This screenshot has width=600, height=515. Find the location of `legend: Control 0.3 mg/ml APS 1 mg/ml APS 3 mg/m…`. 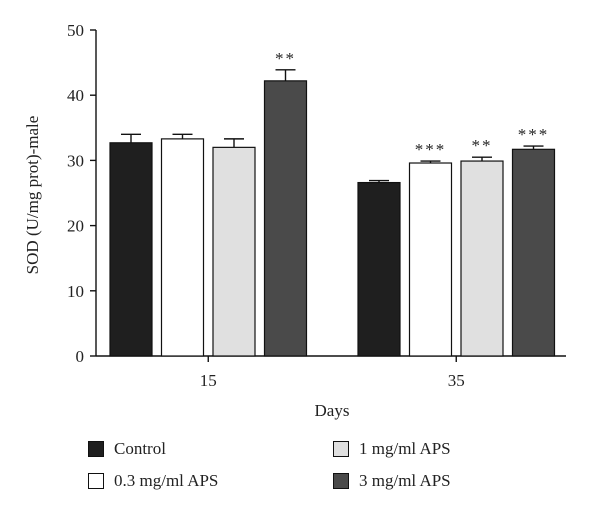

legend: Control 0.3 mg/ml APS 1 mg/ml APS 3 mg/m… is located at coordinates (318, 468).